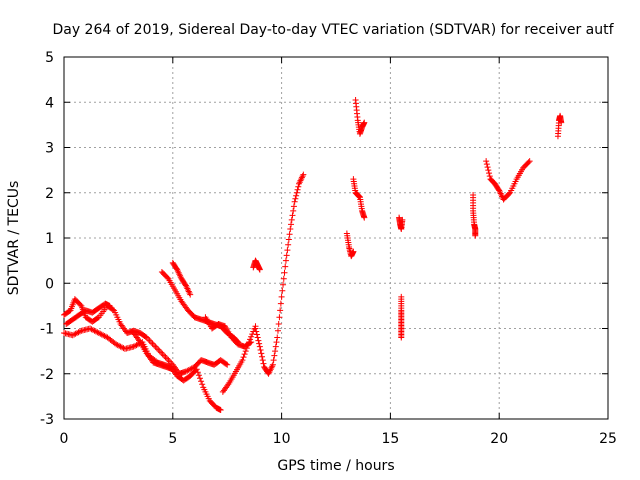 This screenshot has height=480, width=640. What do you see at coordinates (49, 239) in the screenshot?
I see `y-tick-label: 1` at bounding box center [49, 239].